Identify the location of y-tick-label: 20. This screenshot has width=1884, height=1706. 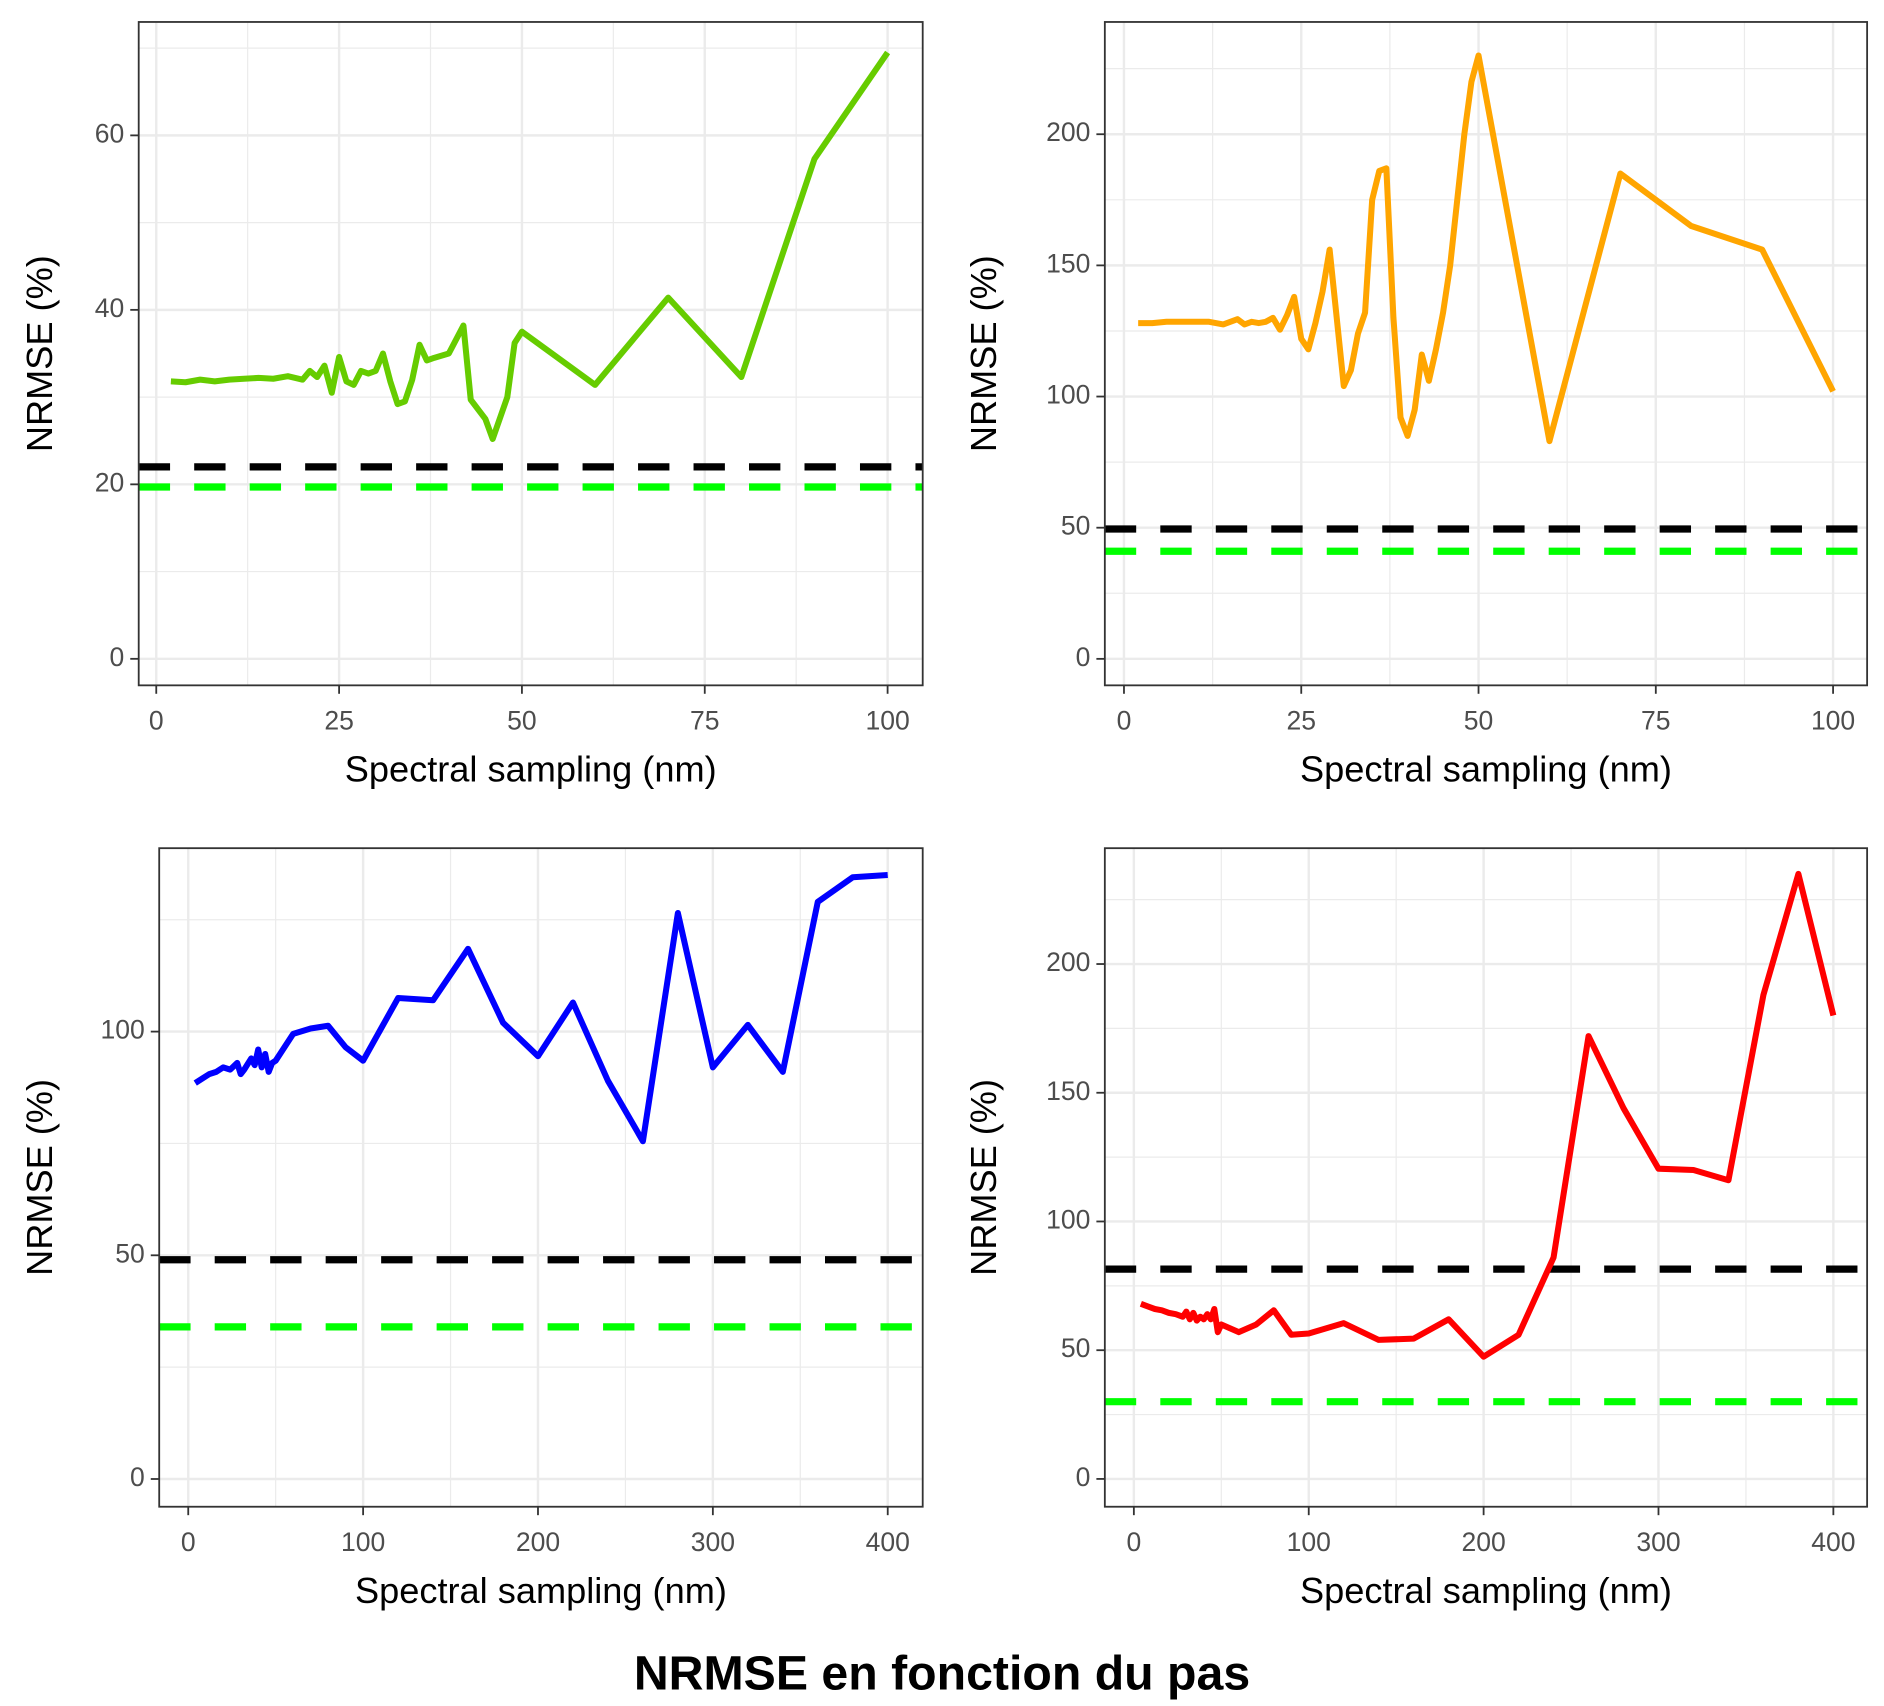
(110, 482).